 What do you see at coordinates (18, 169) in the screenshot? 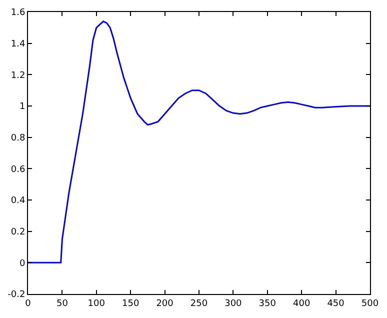
I see `y-tick-label: 0.6` at bounding box center [18, 169].